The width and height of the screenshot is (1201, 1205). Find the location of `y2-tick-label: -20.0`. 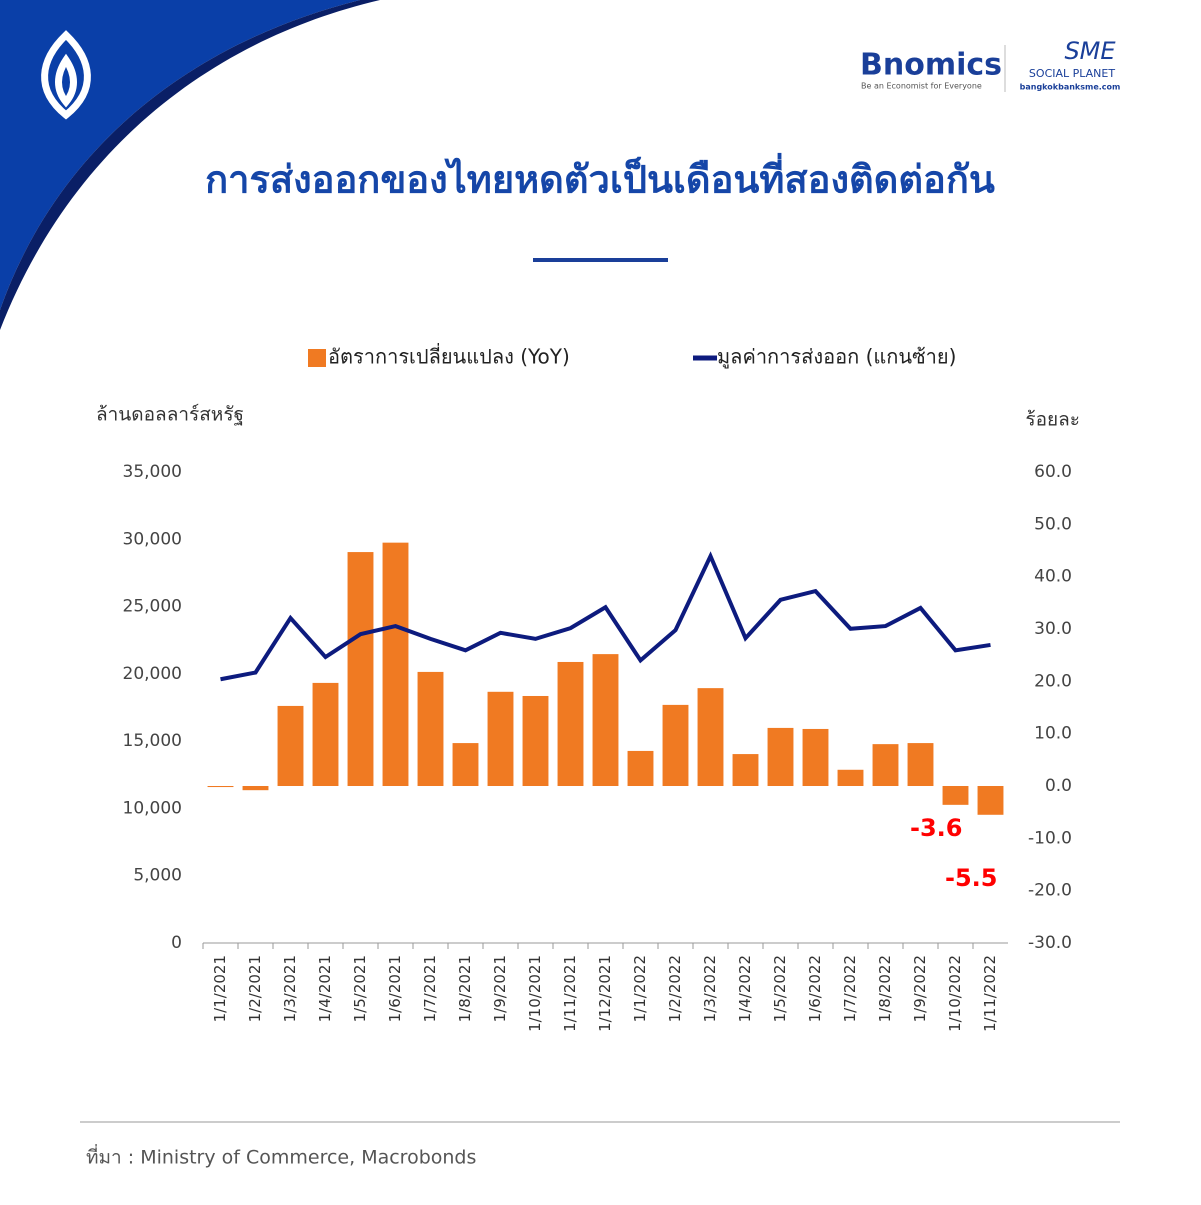

y2-tick-label: -20.0 is located at coordinates (1050, 891).